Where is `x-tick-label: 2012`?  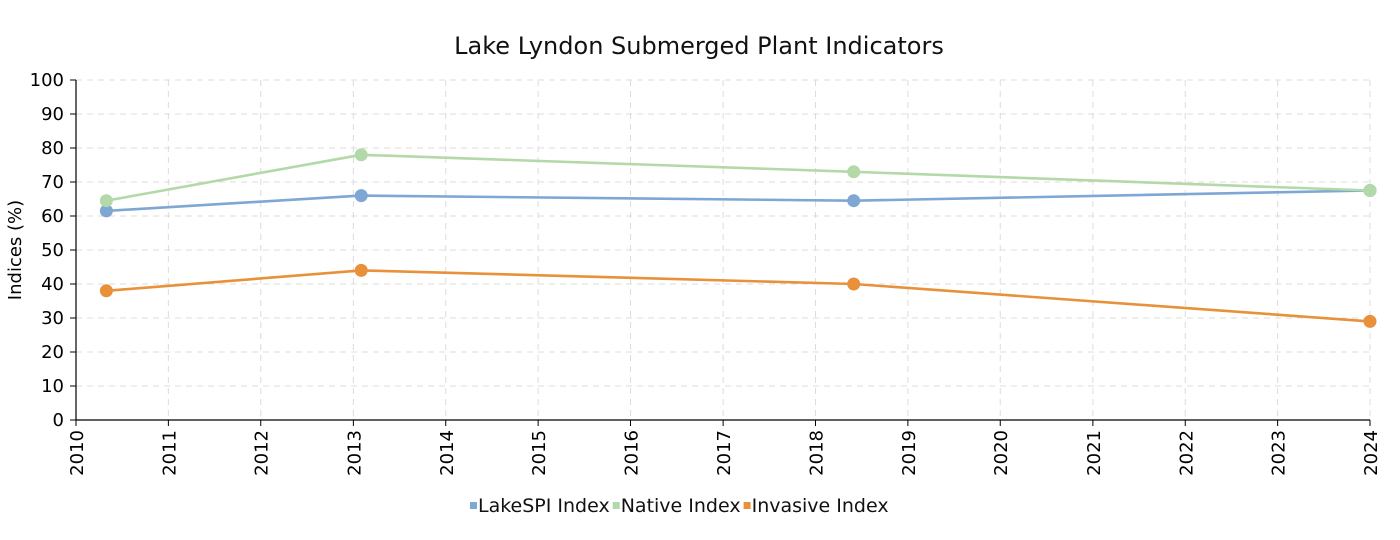 x-tick-label: 2012 is located at coordinates (262, 453).